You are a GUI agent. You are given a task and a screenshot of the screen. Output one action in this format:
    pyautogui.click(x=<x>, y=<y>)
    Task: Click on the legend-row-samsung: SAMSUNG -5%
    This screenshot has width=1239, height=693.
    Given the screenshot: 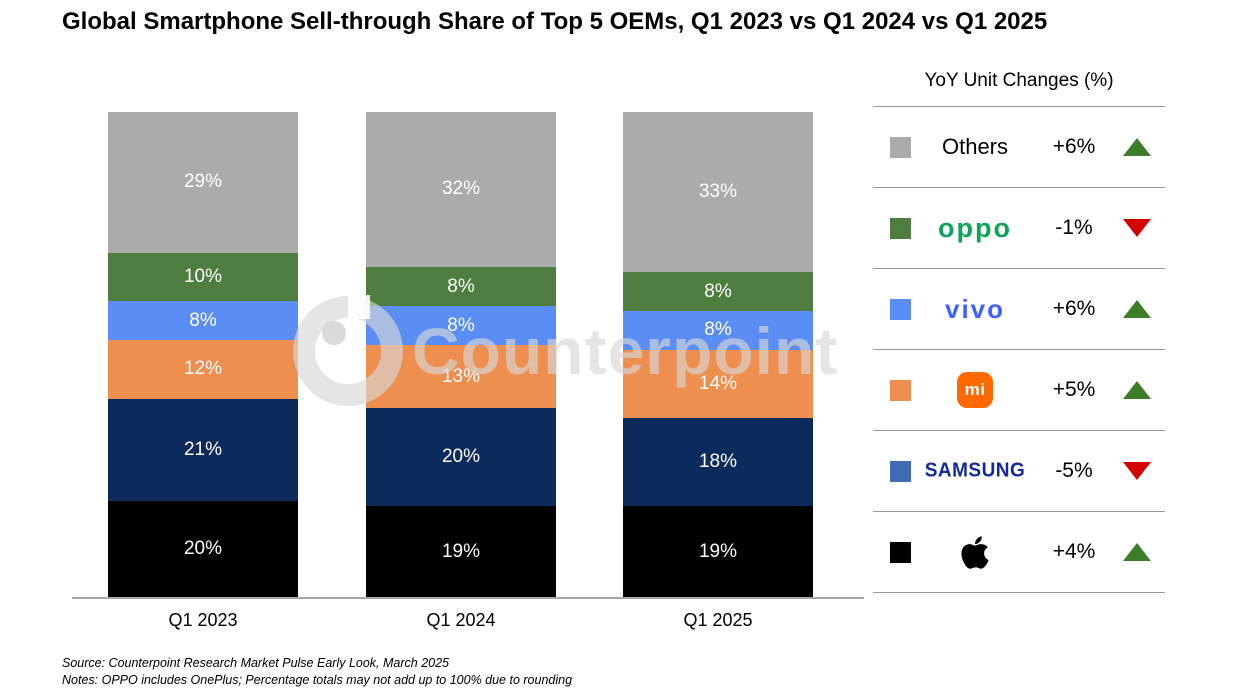 What is the action you would take?
    pyautogui.click(x=1019, y=470)
    